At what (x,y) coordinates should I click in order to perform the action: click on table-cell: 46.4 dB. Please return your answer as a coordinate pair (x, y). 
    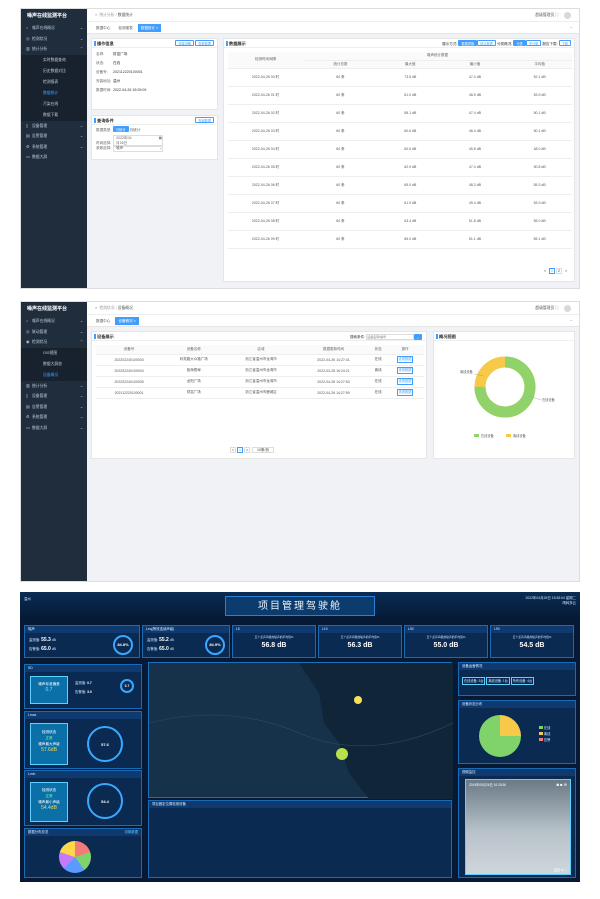
    Looking at the image, I should click on (475, 131).